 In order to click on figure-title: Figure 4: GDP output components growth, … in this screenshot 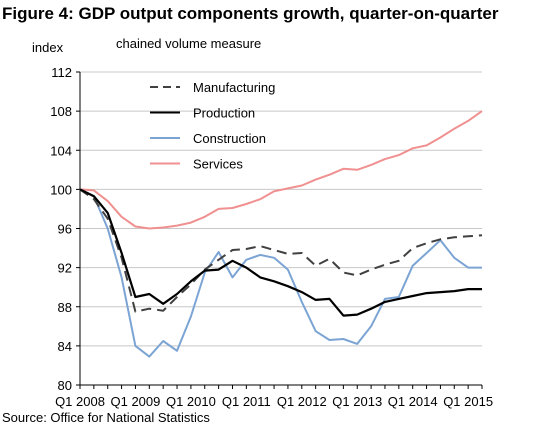, I will do `click(250, 13)`.